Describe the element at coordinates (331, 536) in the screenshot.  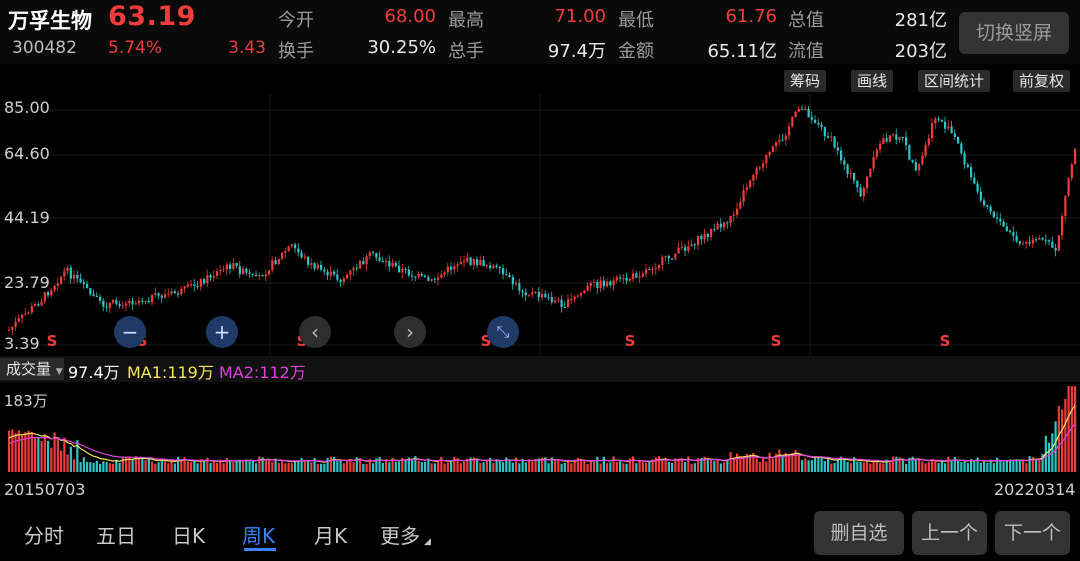
I see `tab-monthly-k: 月K` at that location.